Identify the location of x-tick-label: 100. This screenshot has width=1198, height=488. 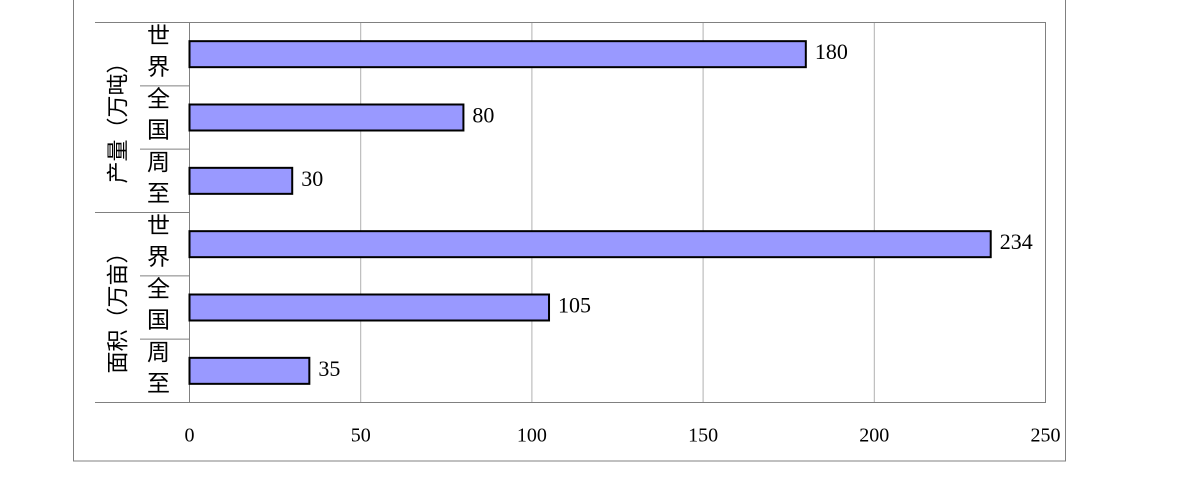
(532, 436).